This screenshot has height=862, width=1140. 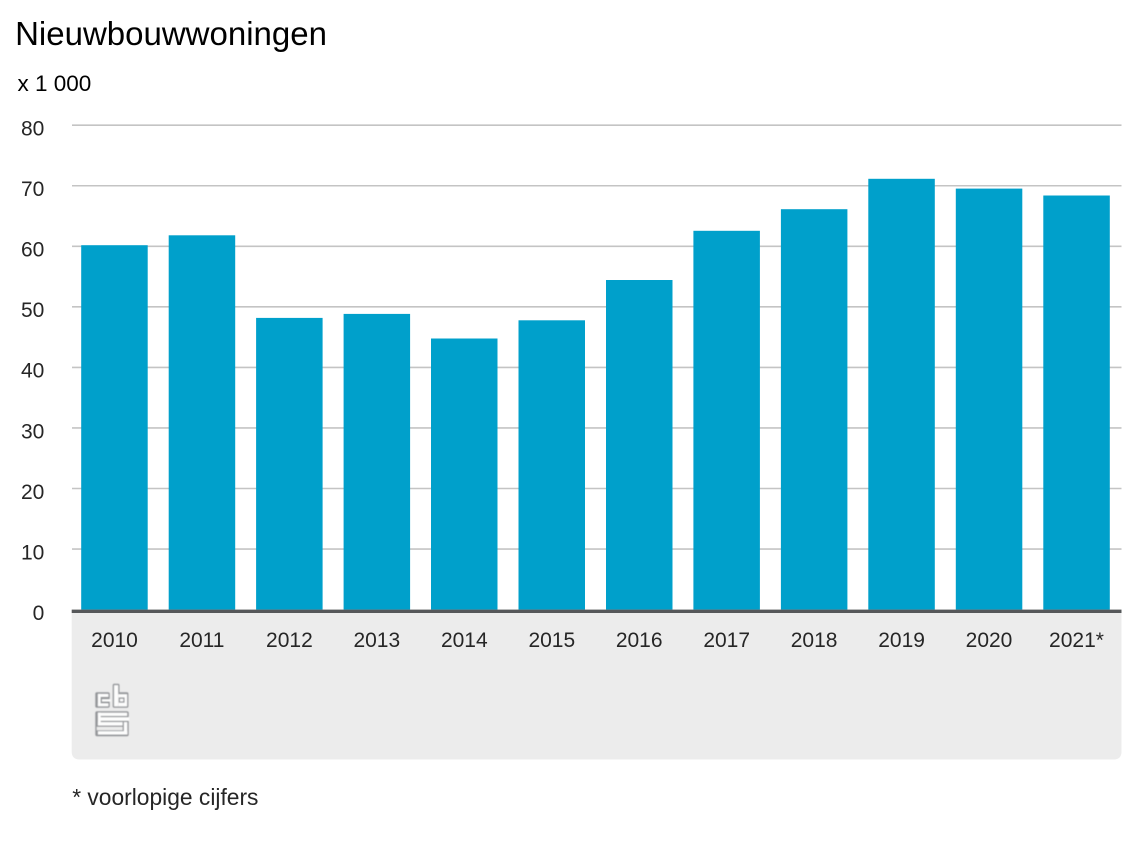 I want to click on svg-text: 2011, so click(x=201, y=640).